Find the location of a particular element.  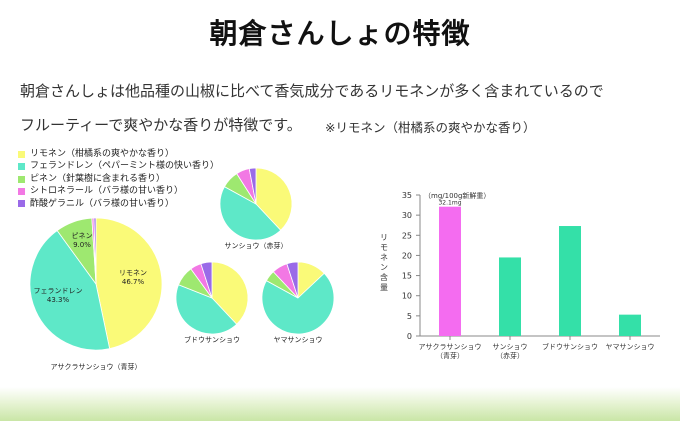

legend-label: ピネン（針葉樹に含まれる香り） is located at coordinates (98, 178).